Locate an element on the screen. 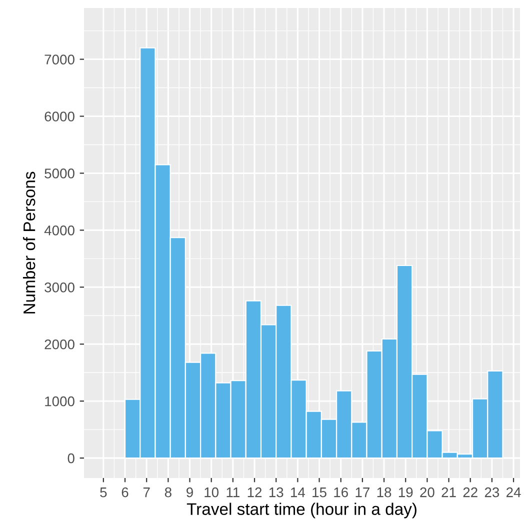  x-tick-label: 17 is located at coordinates (363, 493).